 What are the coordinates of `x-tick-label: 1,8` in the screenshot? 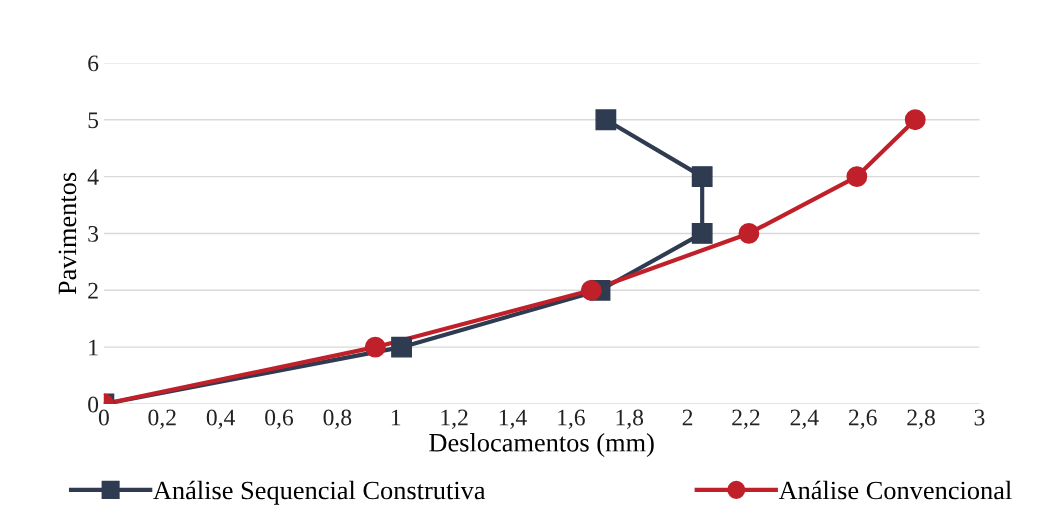 It's located at (630, 419).